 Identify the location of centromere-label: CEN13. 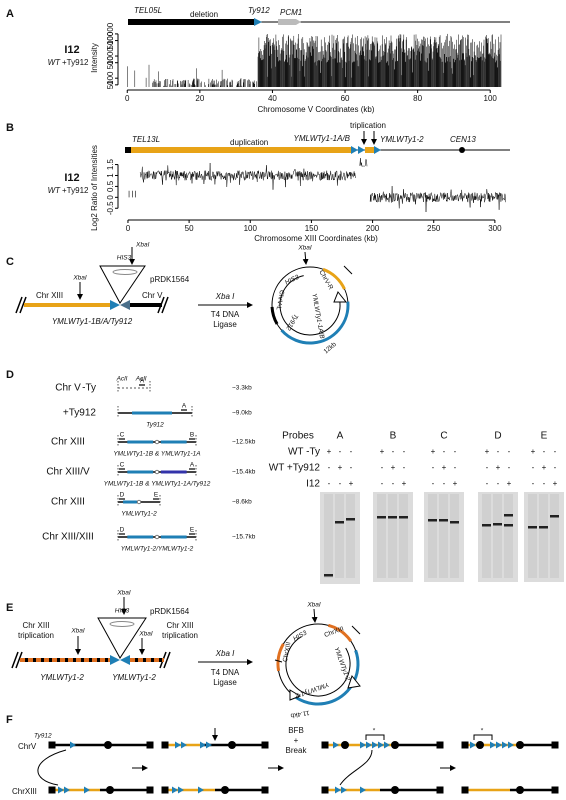
(463, 139).